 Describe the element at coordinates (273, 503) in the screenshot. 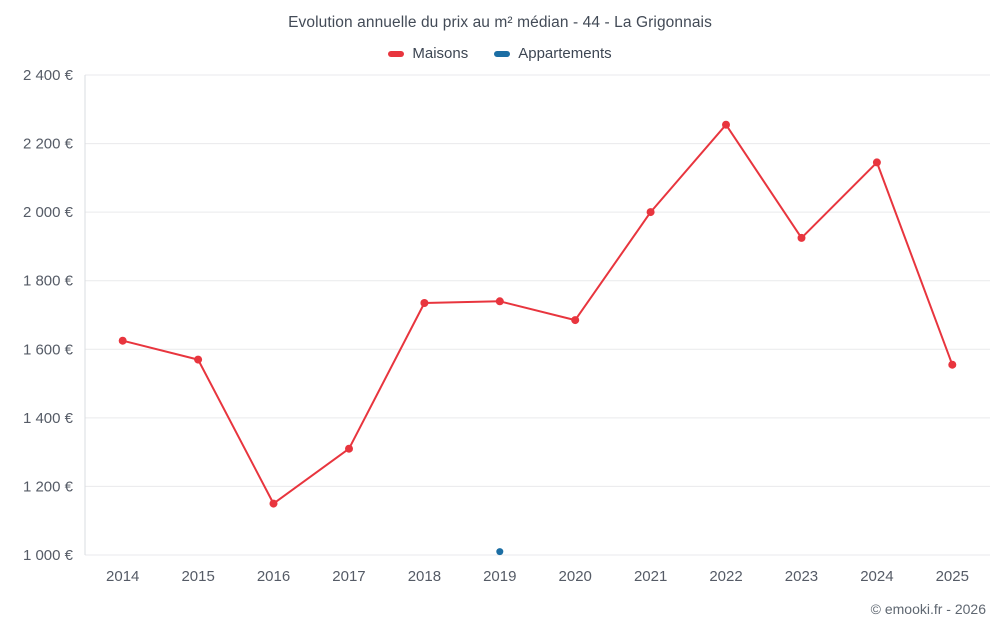

I see `data-point-maisons-2016` at that location.